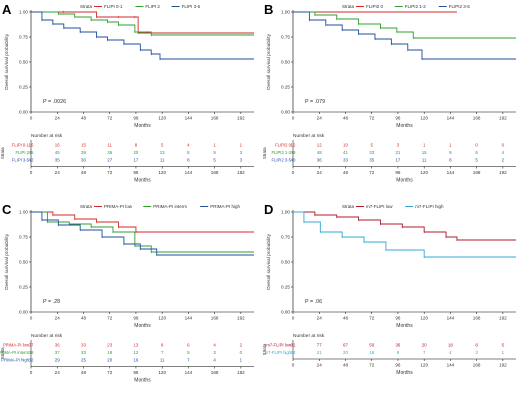  Describe the element at coordinates (142, 35) in the screenshot. I see `survival-curve` at that location.